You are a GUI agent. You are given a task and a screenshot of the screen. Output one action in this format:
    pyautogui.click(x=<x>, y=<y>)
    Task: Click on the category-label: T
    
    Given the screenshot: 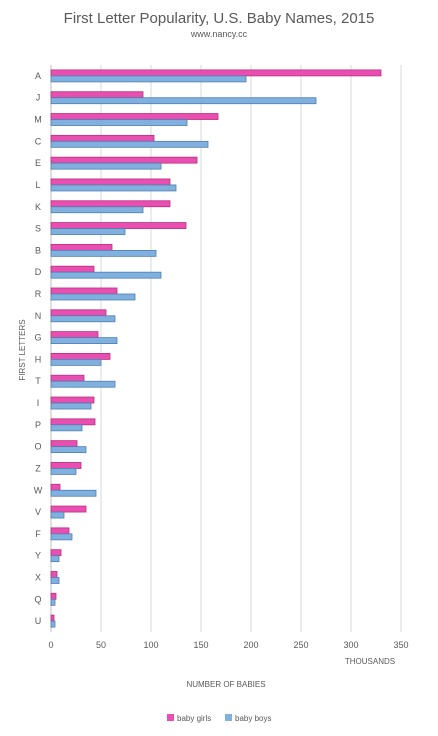 What is the action you would take?
    pyautogui.click(x=38, y=381)
    